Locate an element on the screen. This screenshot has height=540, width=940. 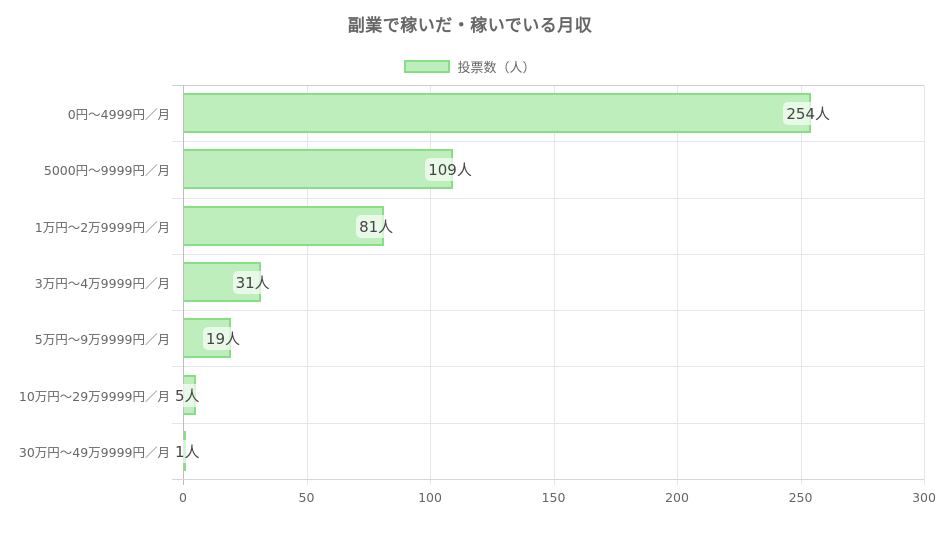
x-tick-label: 100 is located at coordinates (430, 497).